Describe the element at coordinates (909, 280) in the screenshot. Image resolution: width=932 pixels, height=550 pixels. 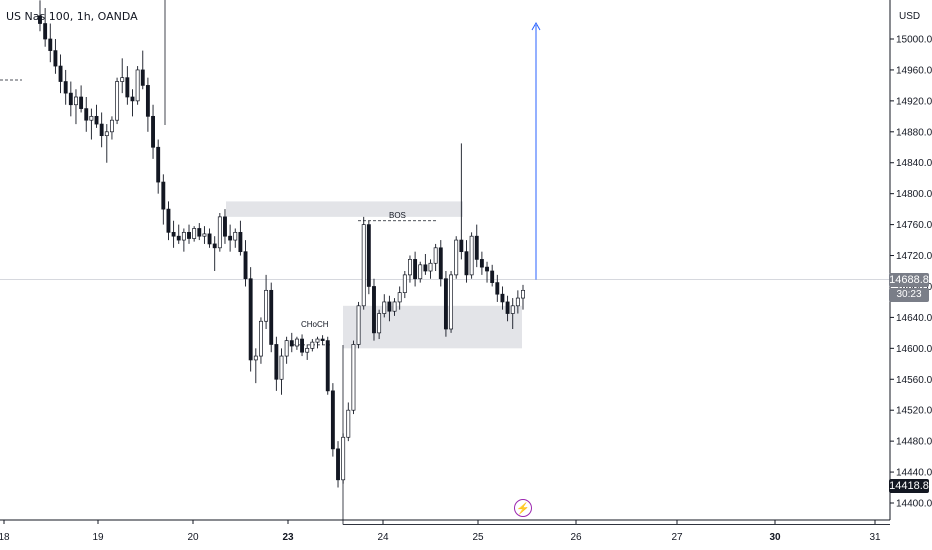
I see `current-price-badge: 14688.8` at that location.